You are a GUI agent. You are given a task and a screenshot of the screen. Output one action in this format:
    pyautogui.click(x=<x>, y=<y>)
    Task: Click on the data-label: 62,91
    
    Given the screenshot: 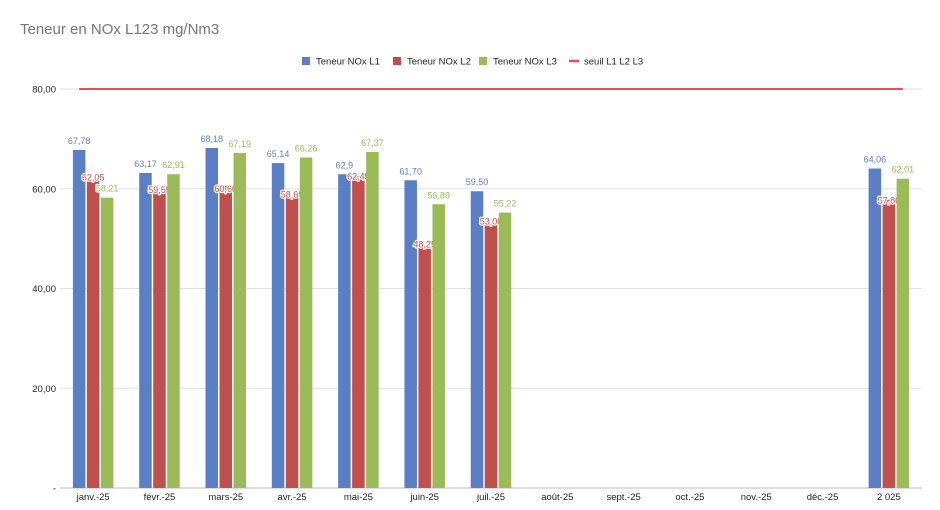 What is the action you would take?
    pyautogui.click(x=173, y=165)
    